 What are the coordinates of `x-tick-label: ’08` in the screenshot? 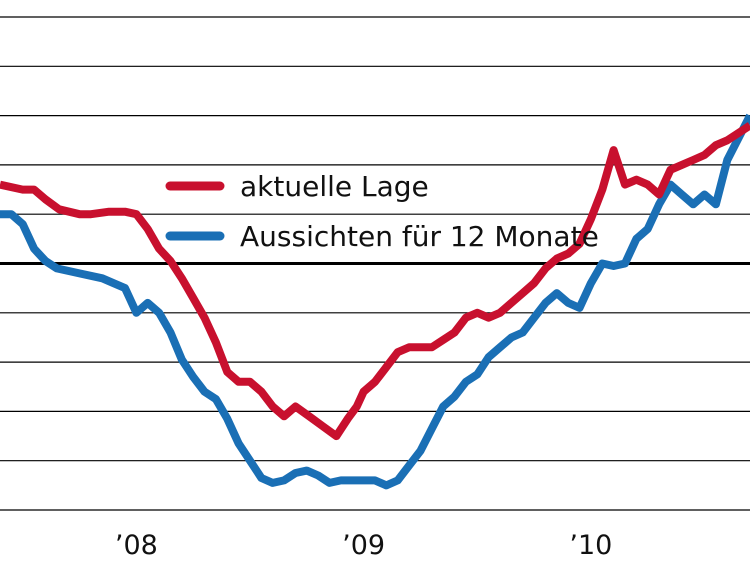 It's located at (136, 545).